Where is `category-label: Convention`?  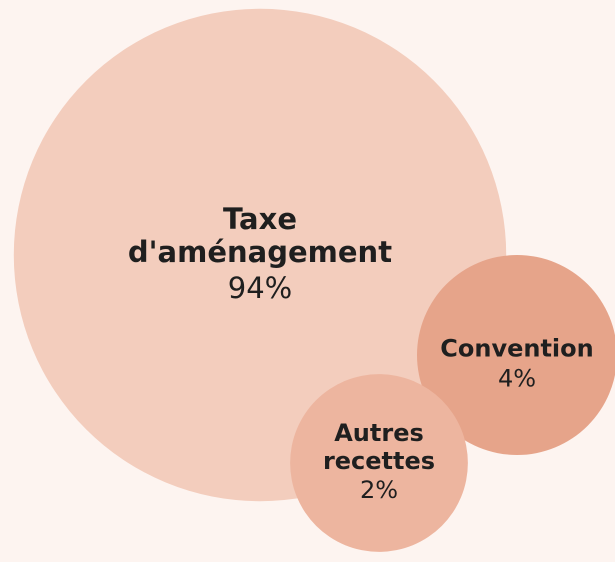 category-label: Convention is located at coordinates (517, 348).